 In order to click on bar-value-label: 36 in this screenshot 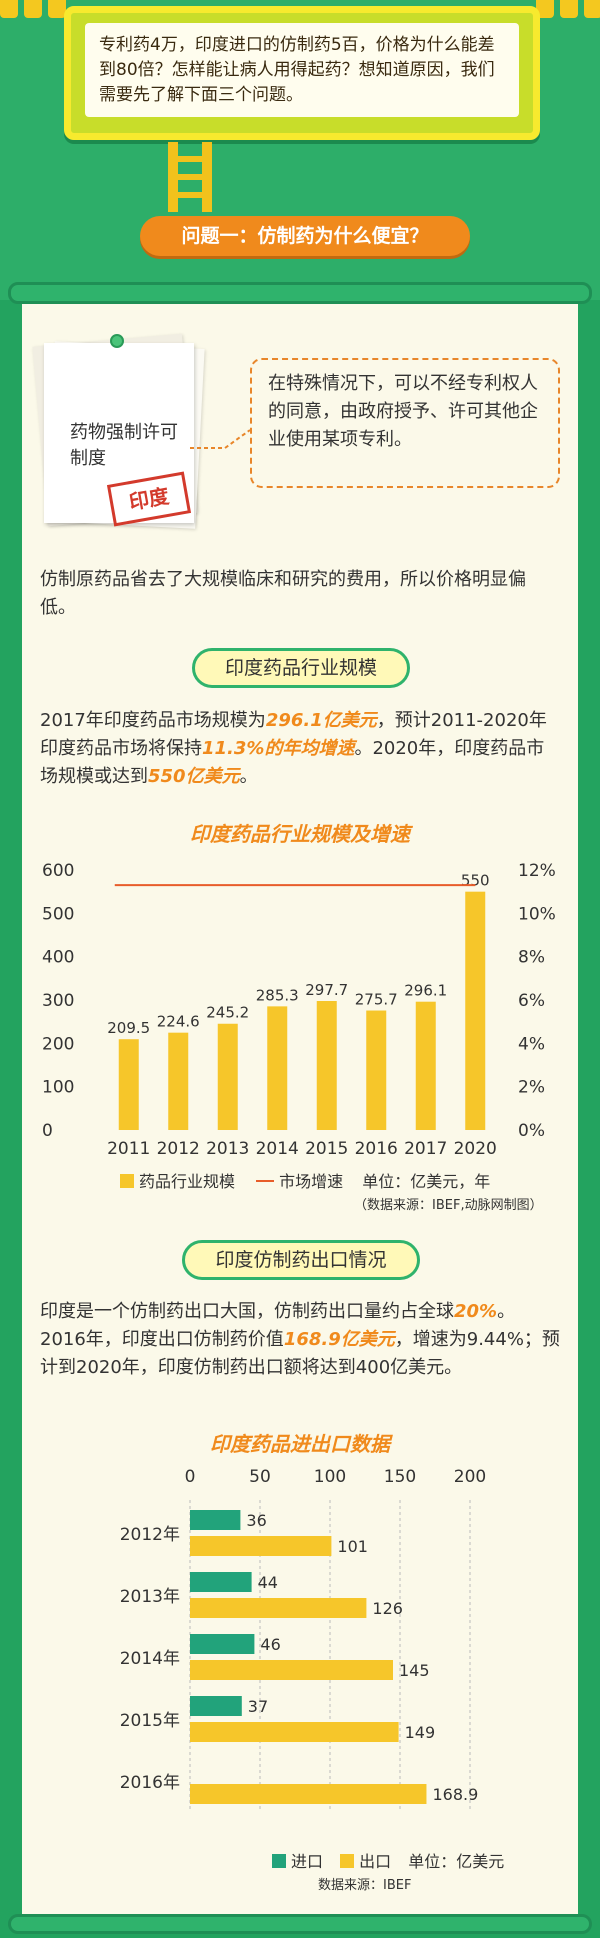, I will do `click(256, 1520)`.